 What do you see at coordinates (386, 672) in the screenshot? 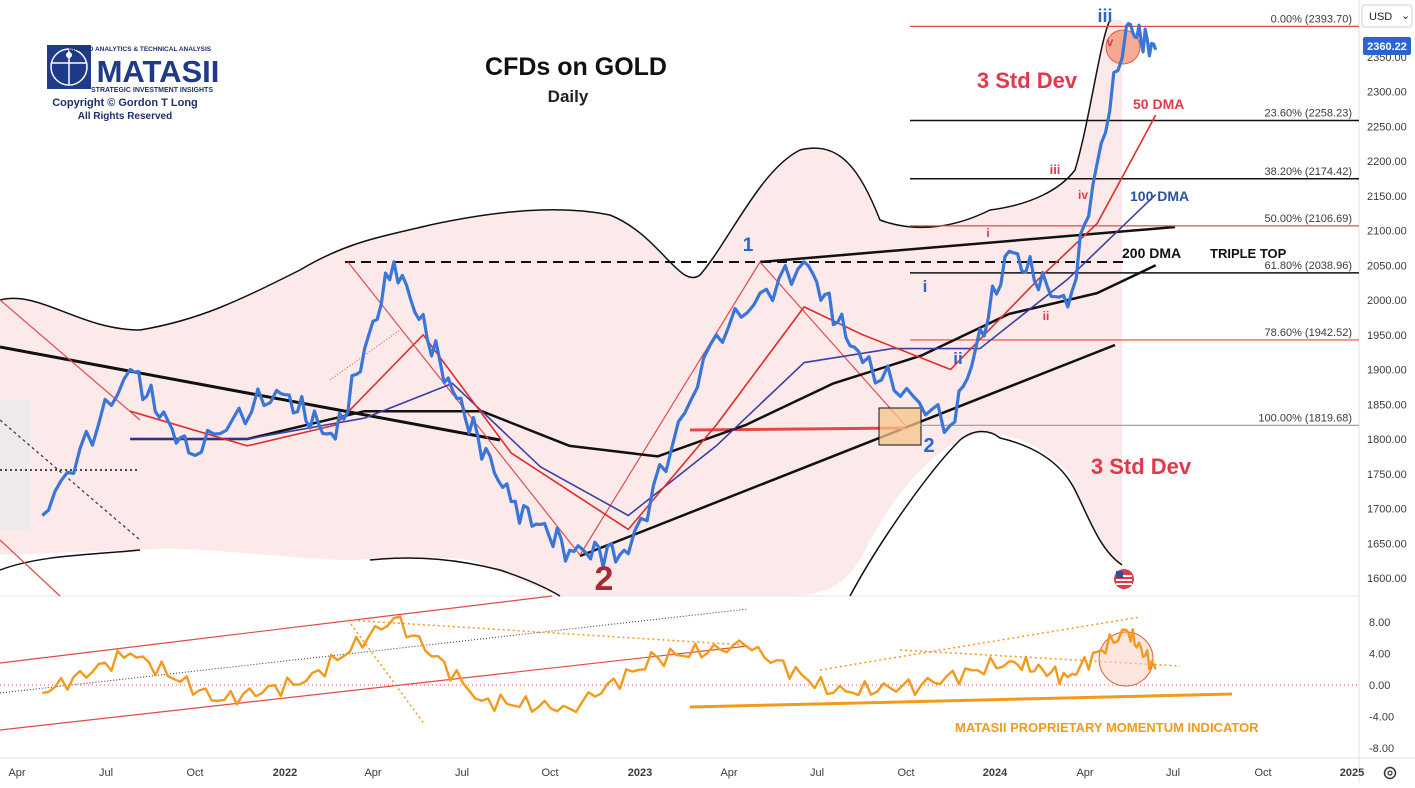
I see `momentum-drop-dotted` at bounding box center [386, 672].